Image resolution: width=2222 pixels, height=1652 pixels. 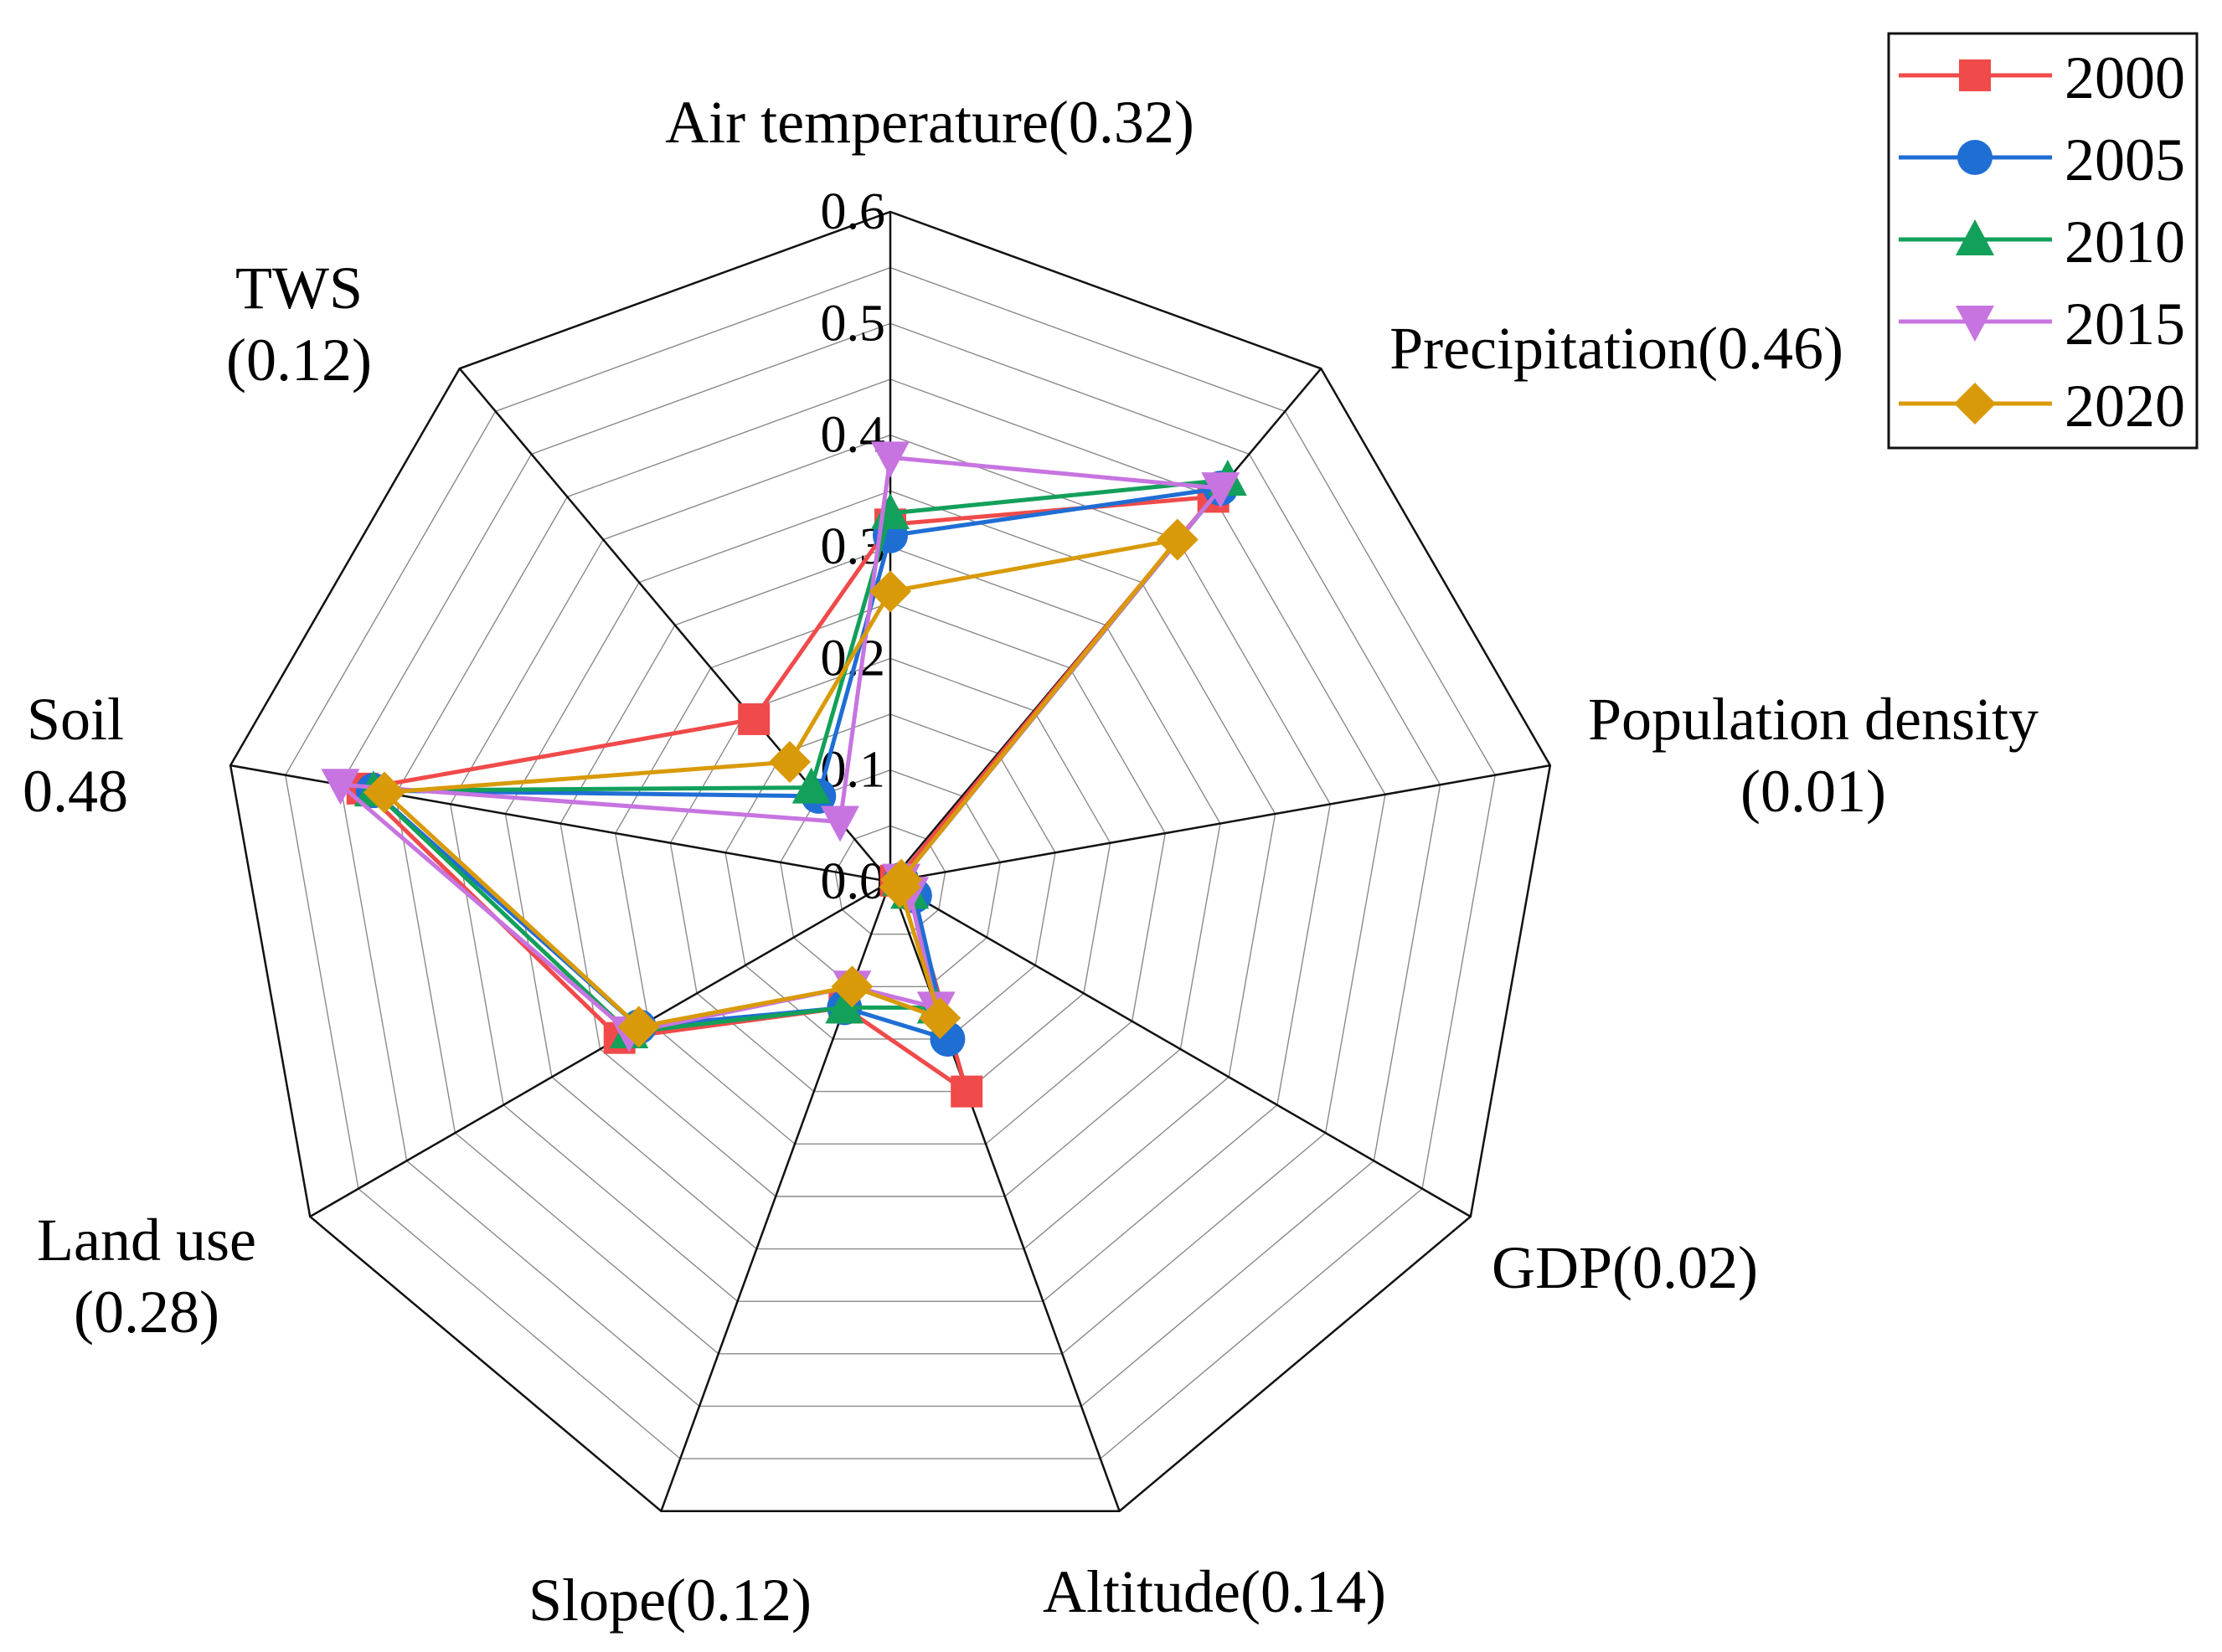 I want to click on data-point-2020-land-use, so click(x=639, y=1027).